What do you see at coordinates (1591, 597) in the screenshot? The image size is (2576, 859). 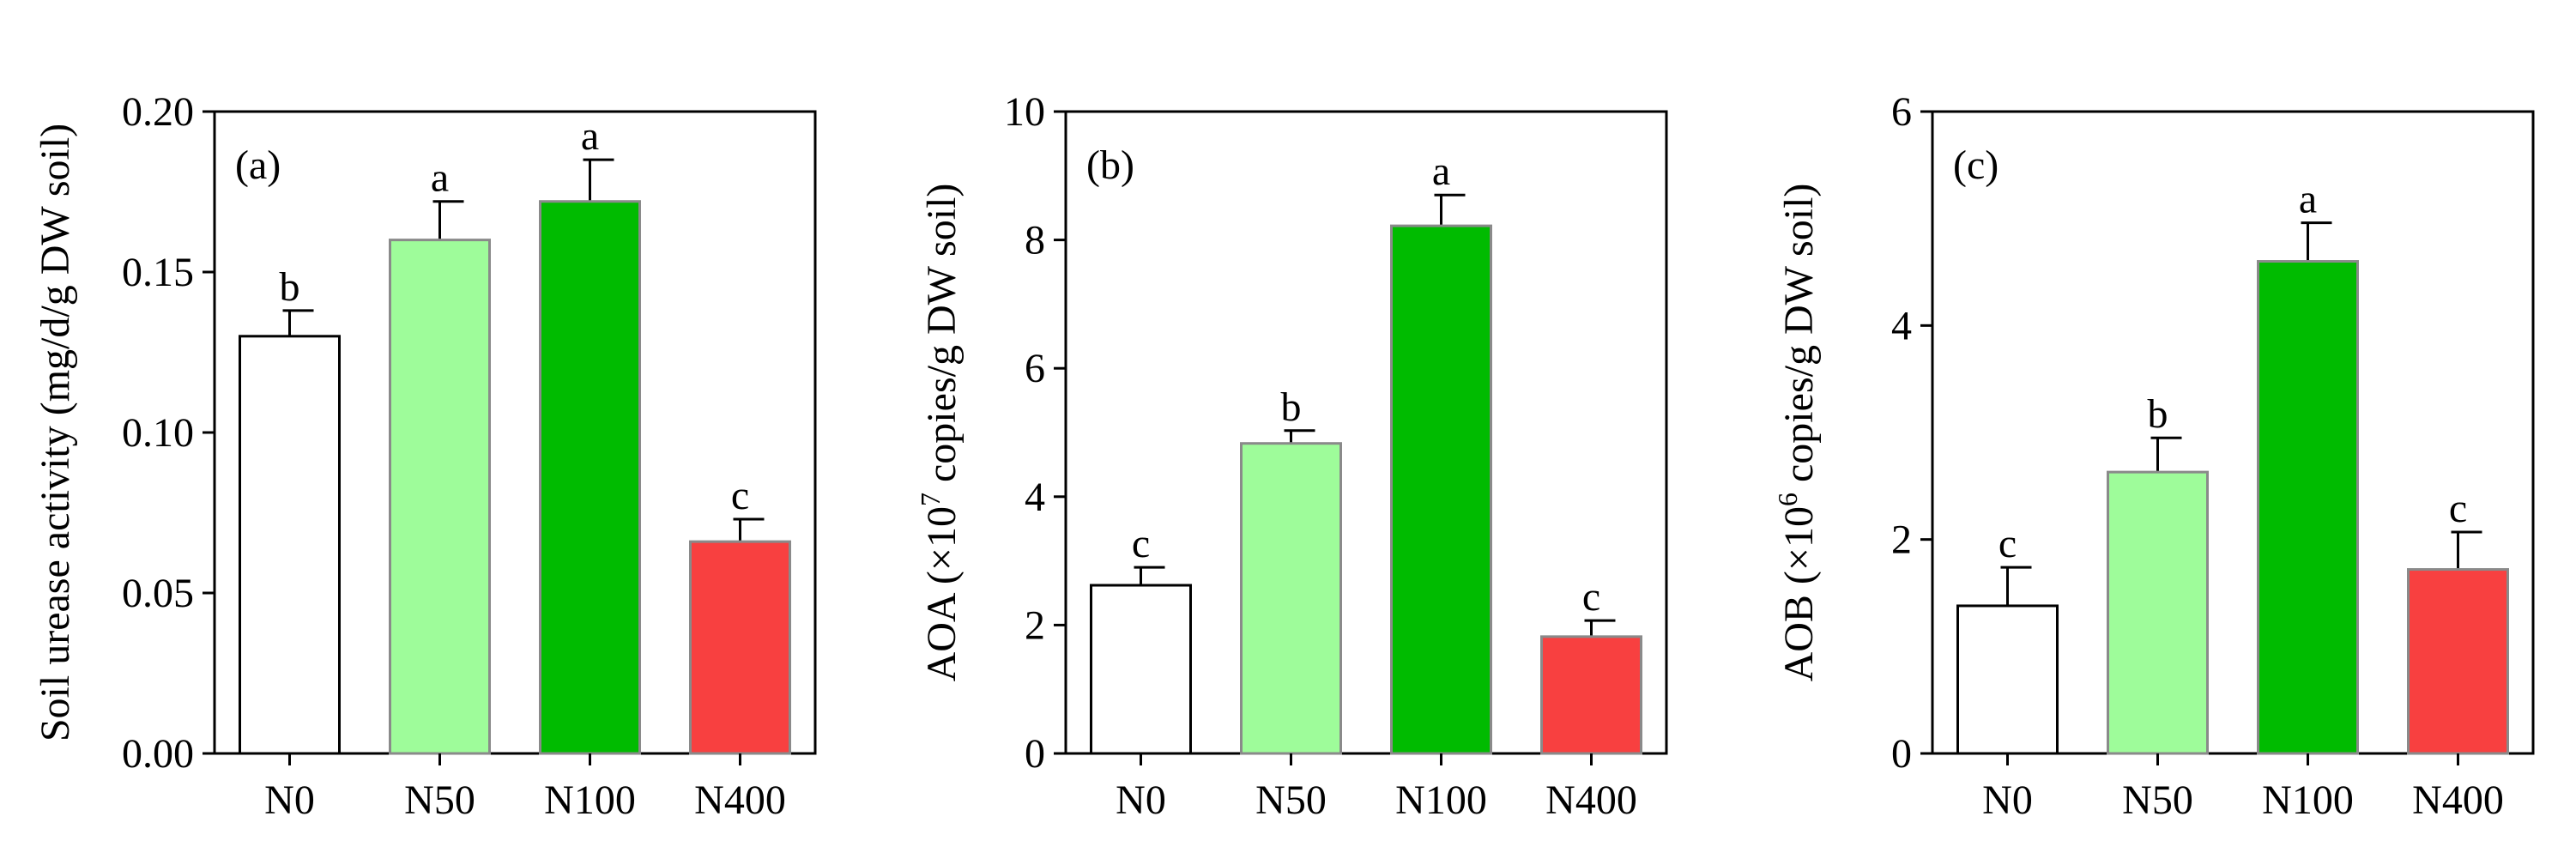 I see `panel-b-significance-letter-N400: c` at bounding box center [1591, 597].